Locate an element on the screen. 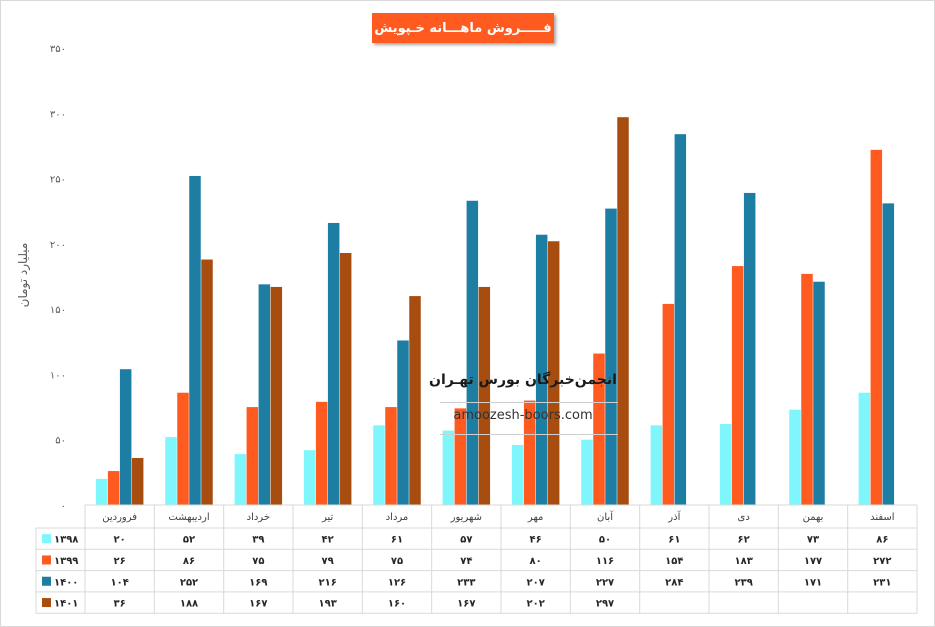  y-tick-label: ۳۰۰ is located at coordinates (58, 114).